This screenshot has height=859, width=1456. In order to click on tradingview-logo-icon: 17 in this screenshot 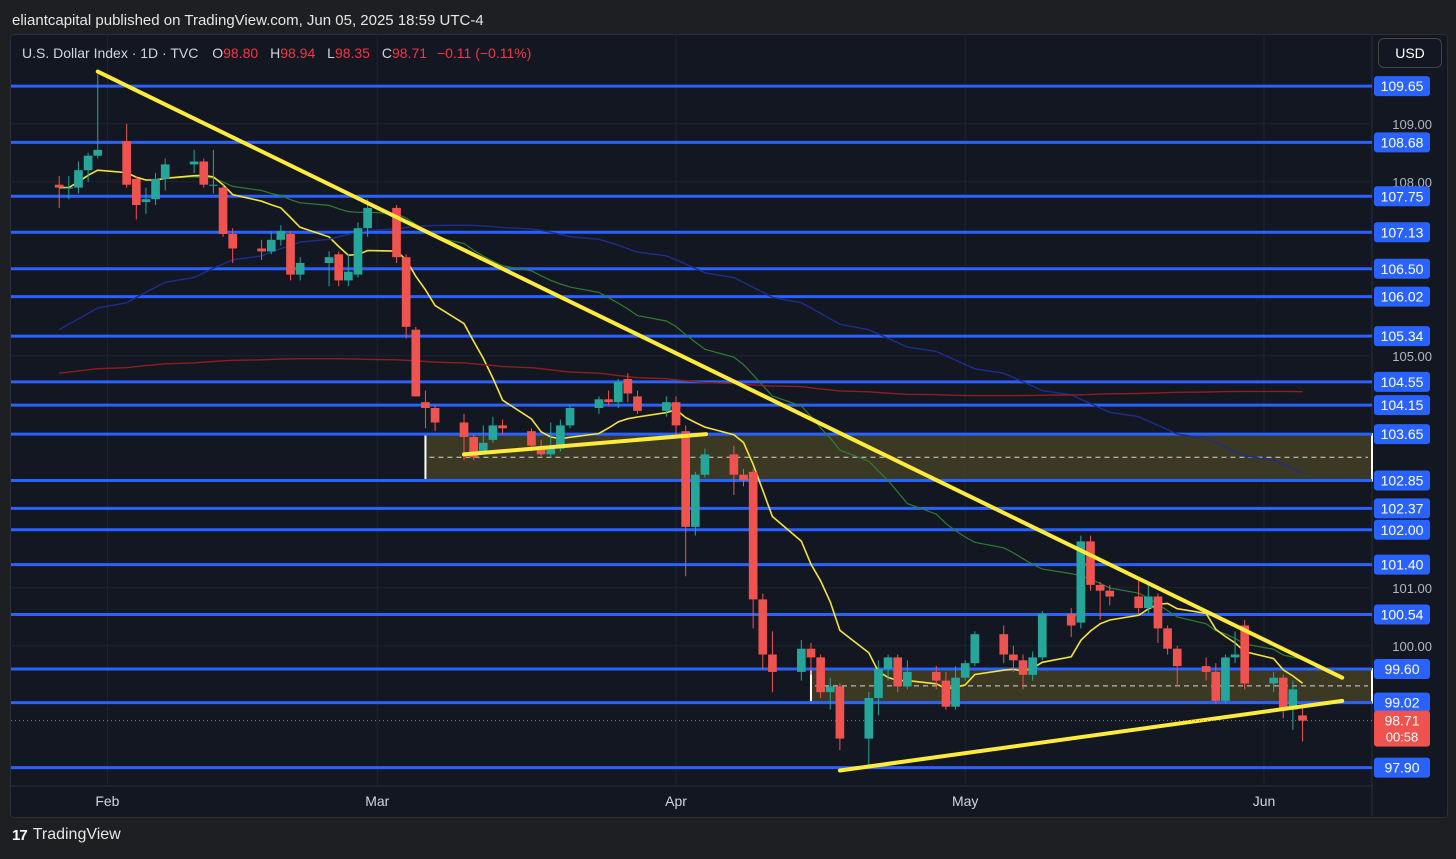, I will do `click(20, 835)`.